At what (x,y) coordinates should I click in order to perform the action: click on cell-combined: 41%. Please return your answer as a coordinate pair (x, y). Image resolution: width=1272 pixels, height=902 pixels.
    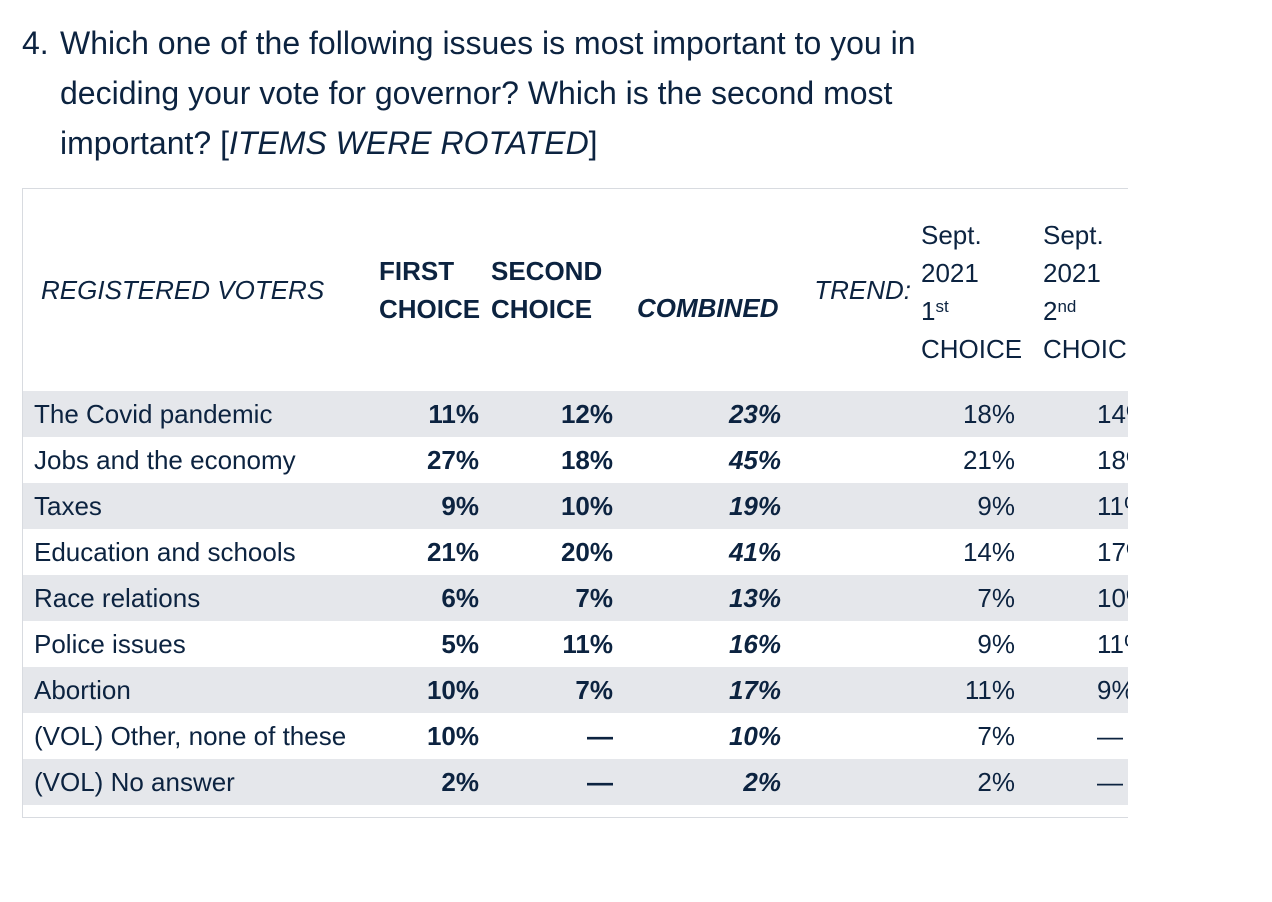
    Looking at the image, I should click on (754, 551).